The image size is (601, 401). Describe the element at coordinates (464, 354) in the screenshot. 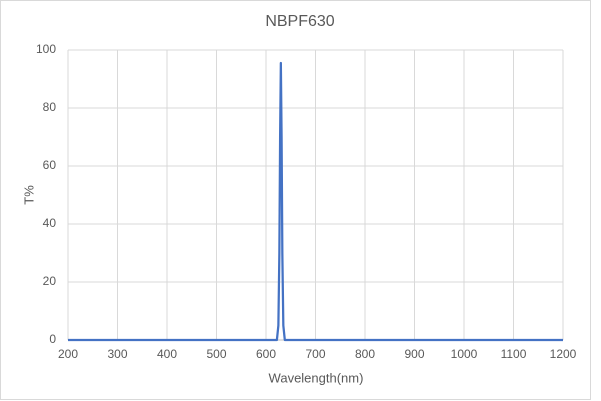

I see `x-tick-label: 1000` at that location.